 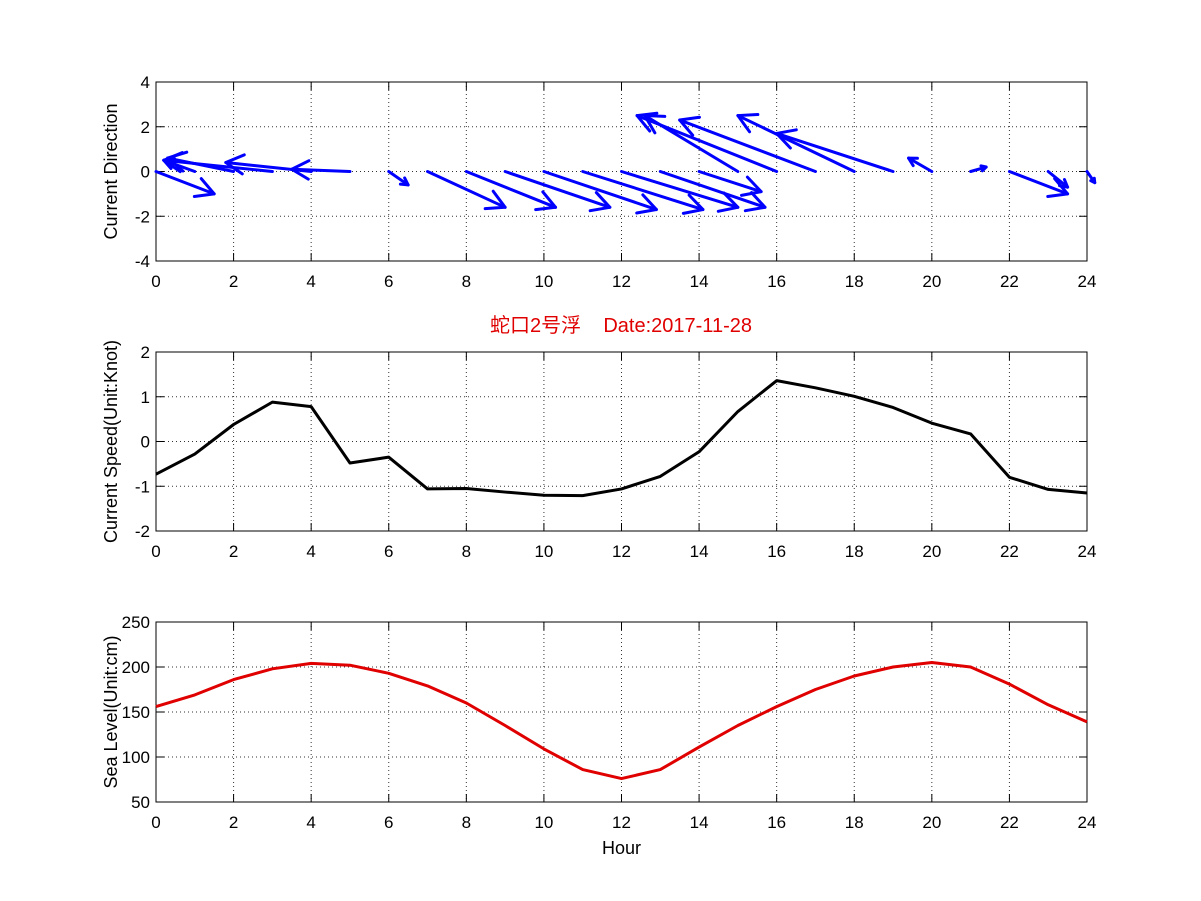 What do you see at coordinates (142, 216) in the screenshot?
I see `current-direction-ytick-label: -2` at bounding box center [142, 216].